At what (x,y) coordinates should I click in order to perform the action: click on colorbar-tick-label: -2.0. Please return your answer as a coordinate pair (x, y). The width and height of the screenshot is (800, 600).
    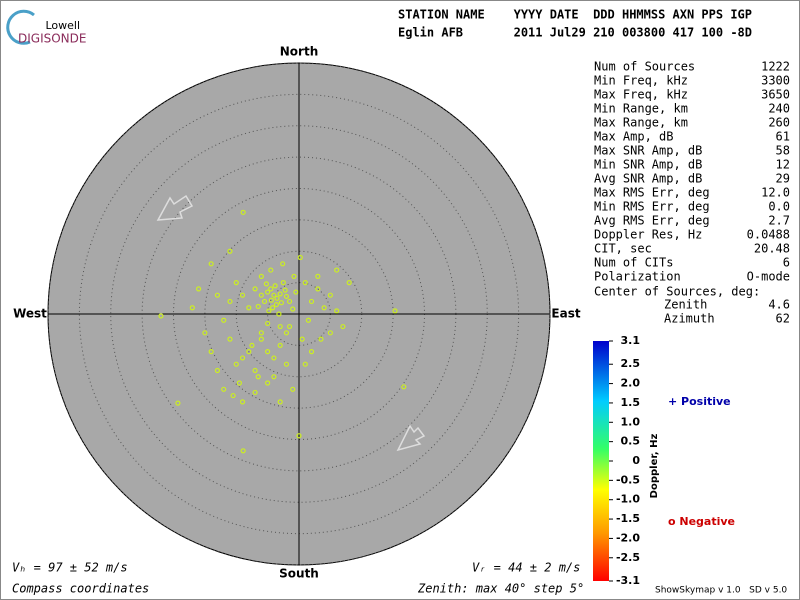
    Looking at the image, I should click on (628, 537).